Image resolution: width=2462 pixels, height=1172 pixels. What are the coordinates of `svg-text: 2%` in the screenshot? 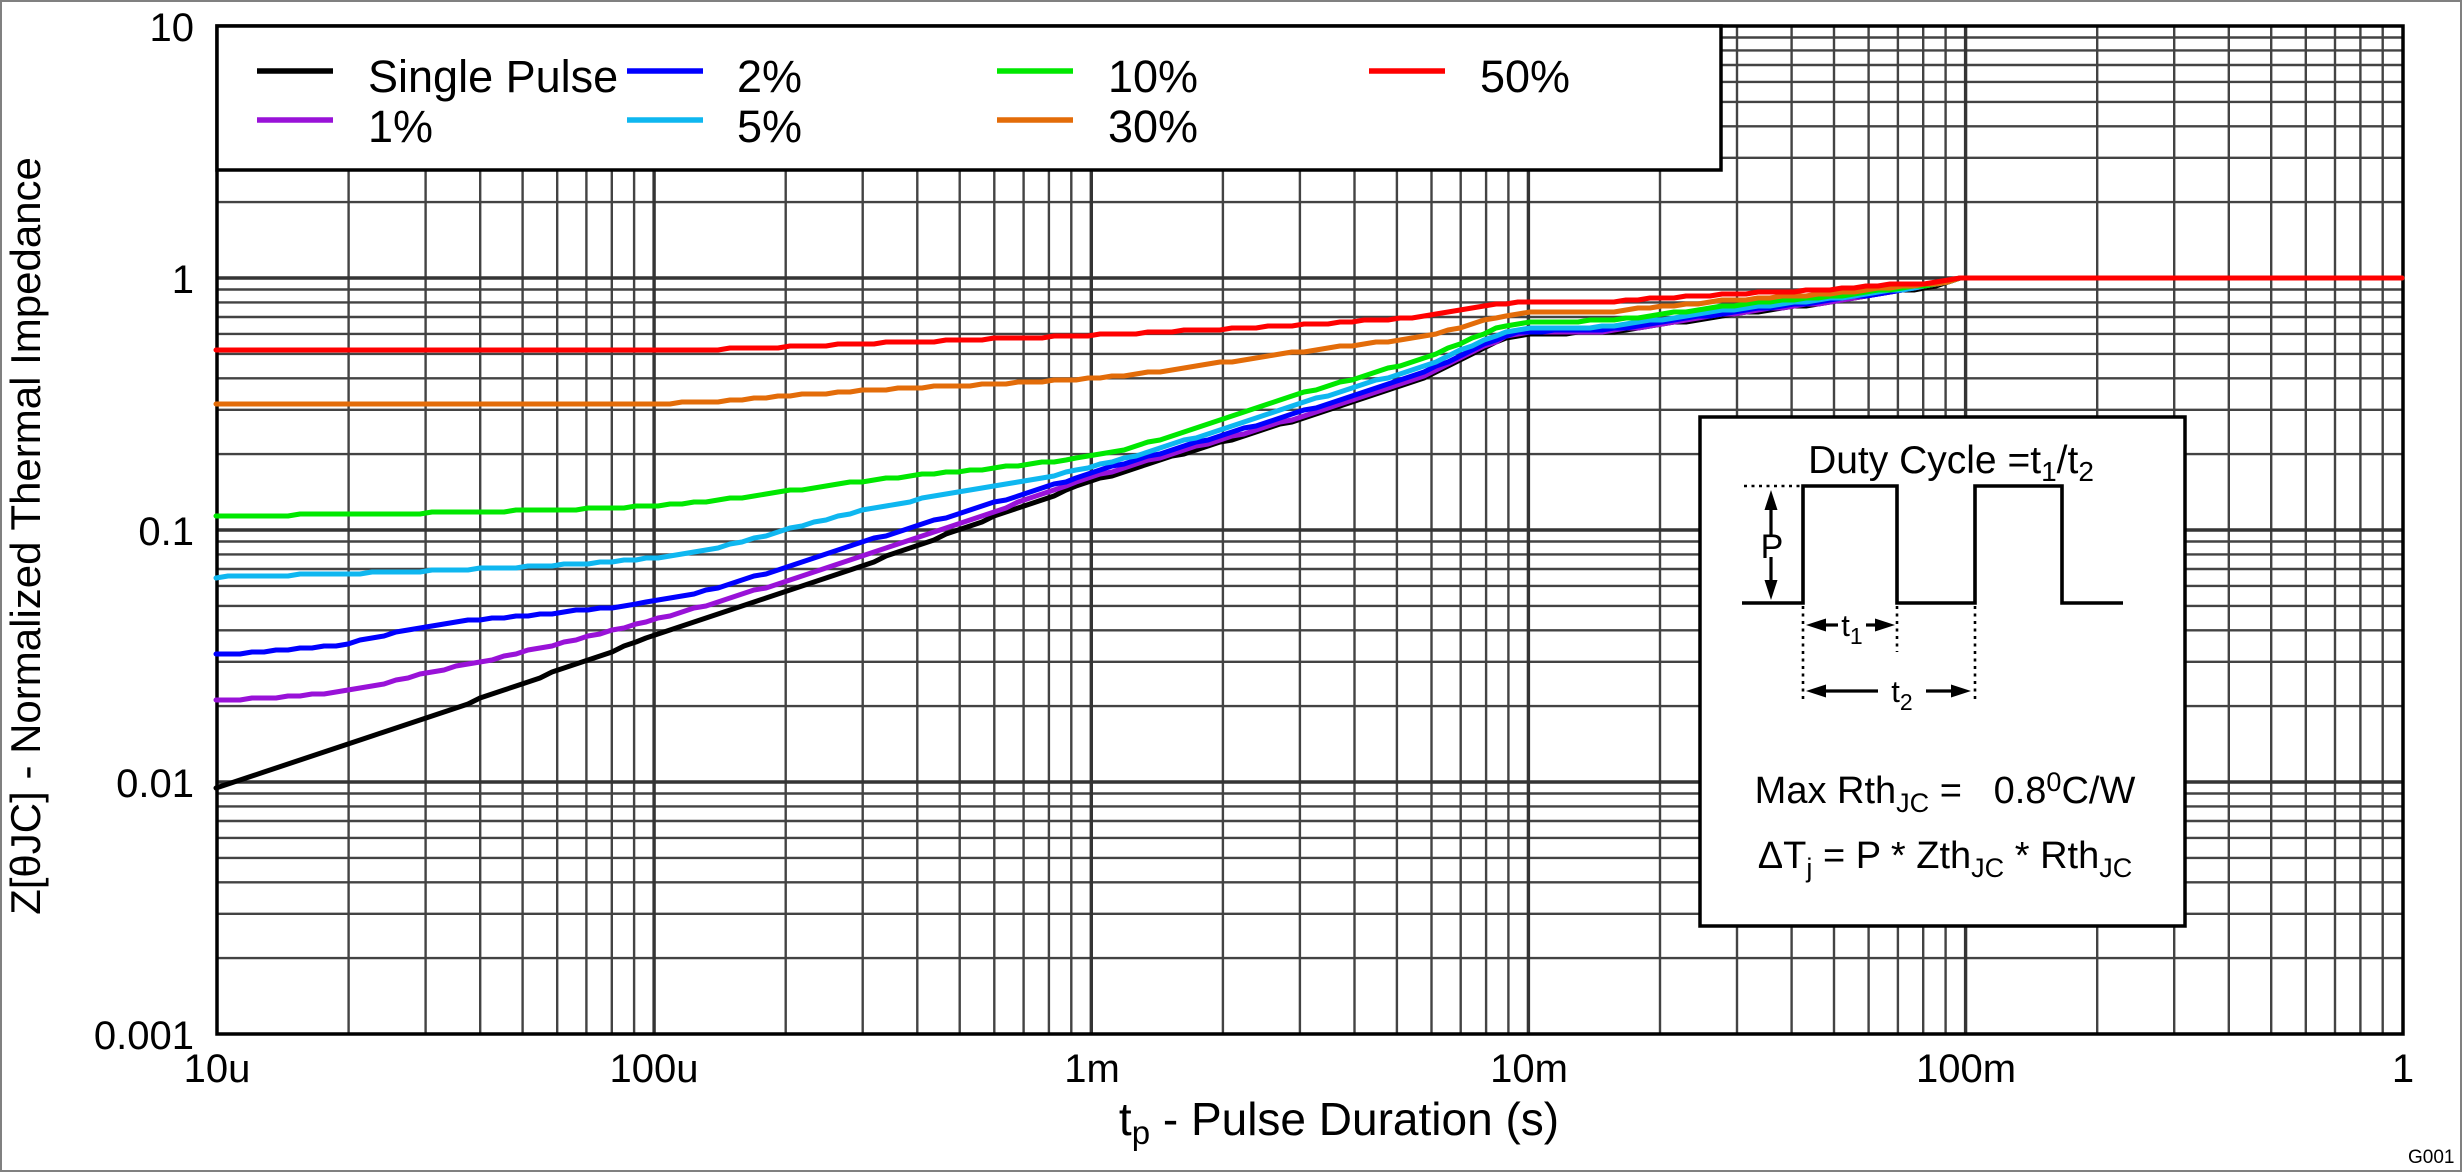 It's located at (769, 76).